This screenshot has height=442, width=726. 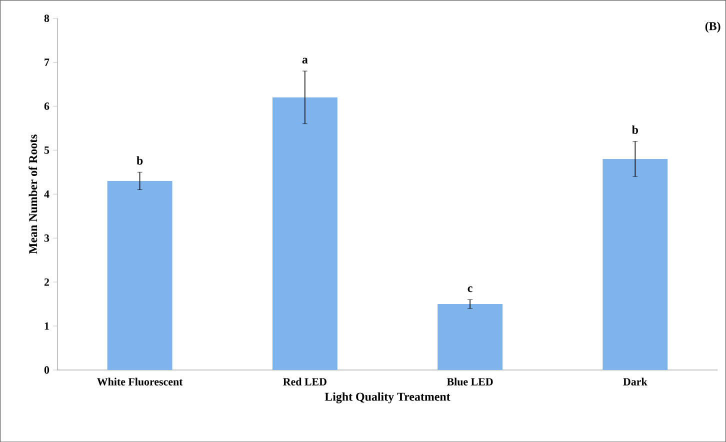 What do you see at coordinates (140, 382) in the screenshot?
I see `x-tick-label: White Fluorescent` at bounding box center [140, 382].